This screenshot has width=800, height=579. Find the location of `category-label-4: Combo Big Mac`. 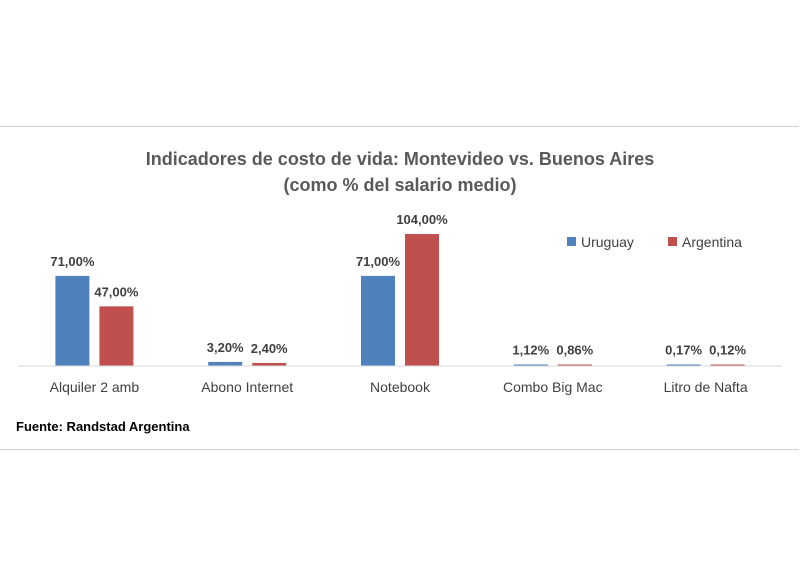

category-label-4: Combo Big Mac is located at coordinates (553, 387).